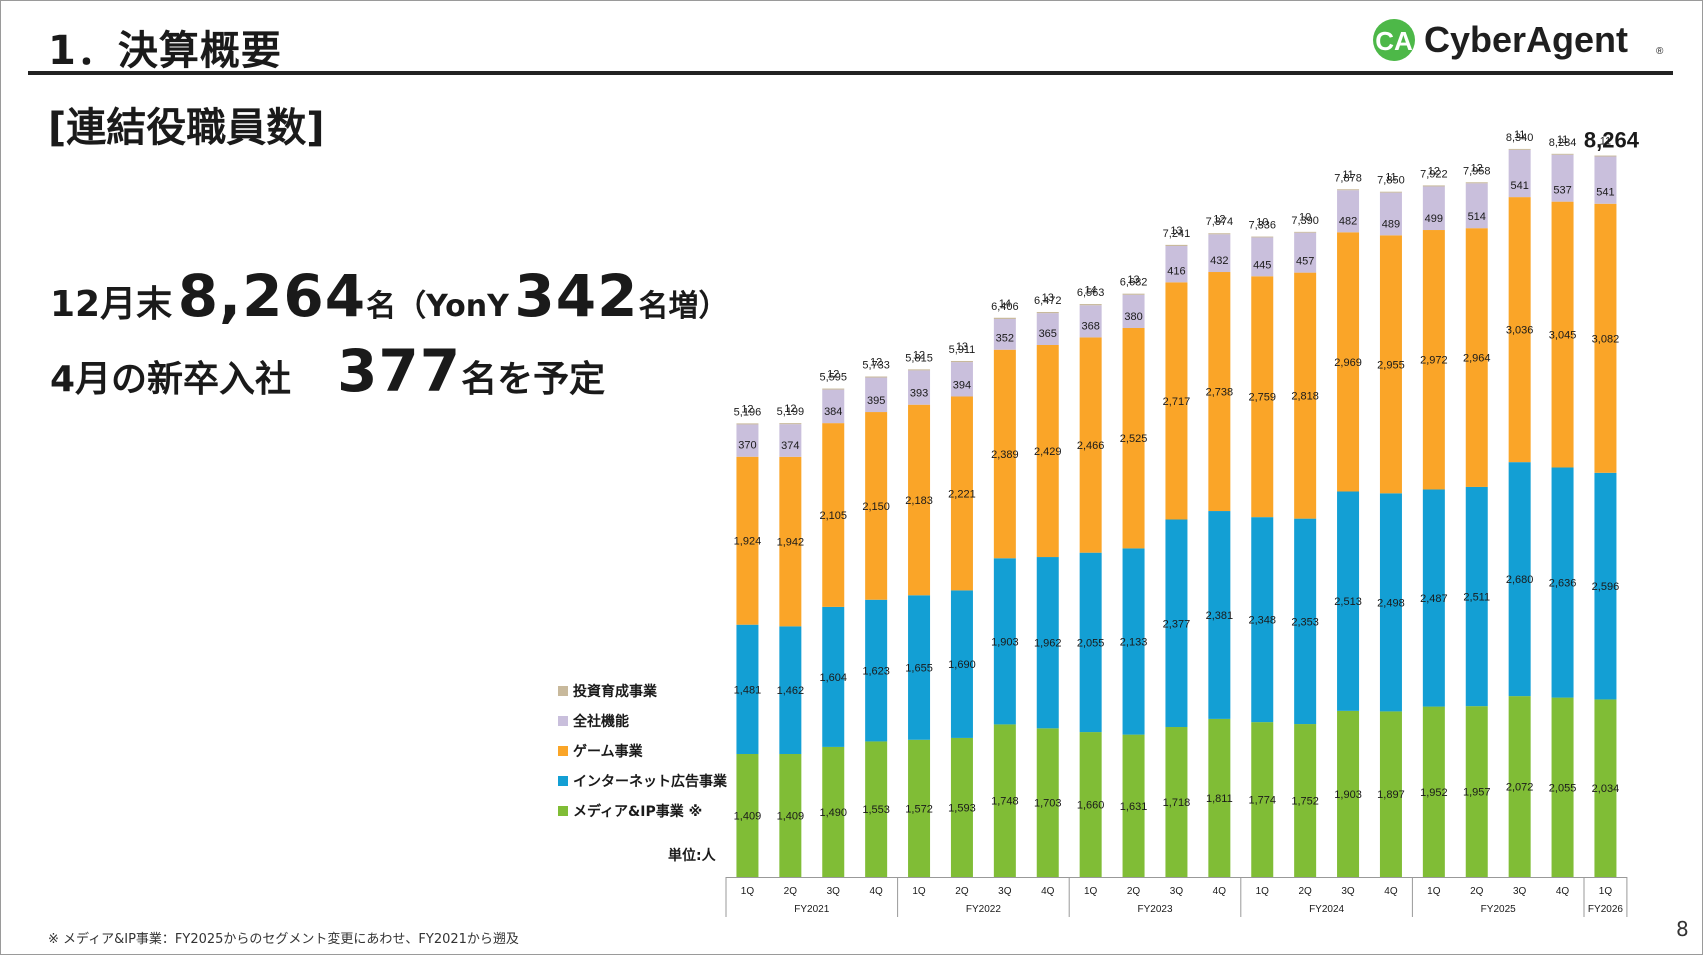  Describe the element at coordinates (748, 816) in the screenshot. I see `data-label: 1,409` at that location.